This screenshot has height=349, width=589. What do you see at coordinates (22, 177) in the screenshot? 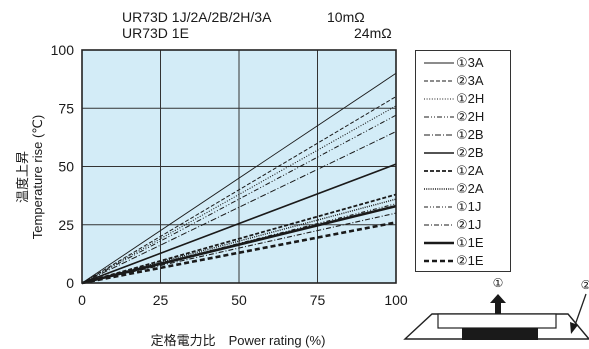
I see `y-axis-label-jp: 温度上昇` at bounding box center [22, 177].